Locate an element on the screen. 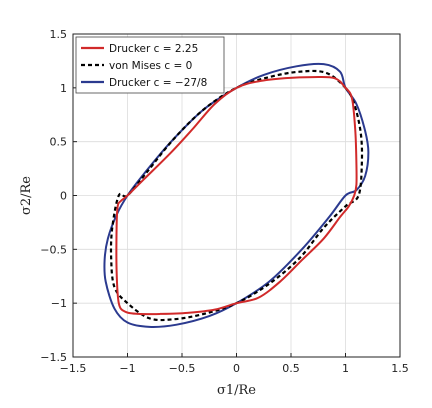 The image size is (432, 408). legend-box is located at coordinates (150, 65).